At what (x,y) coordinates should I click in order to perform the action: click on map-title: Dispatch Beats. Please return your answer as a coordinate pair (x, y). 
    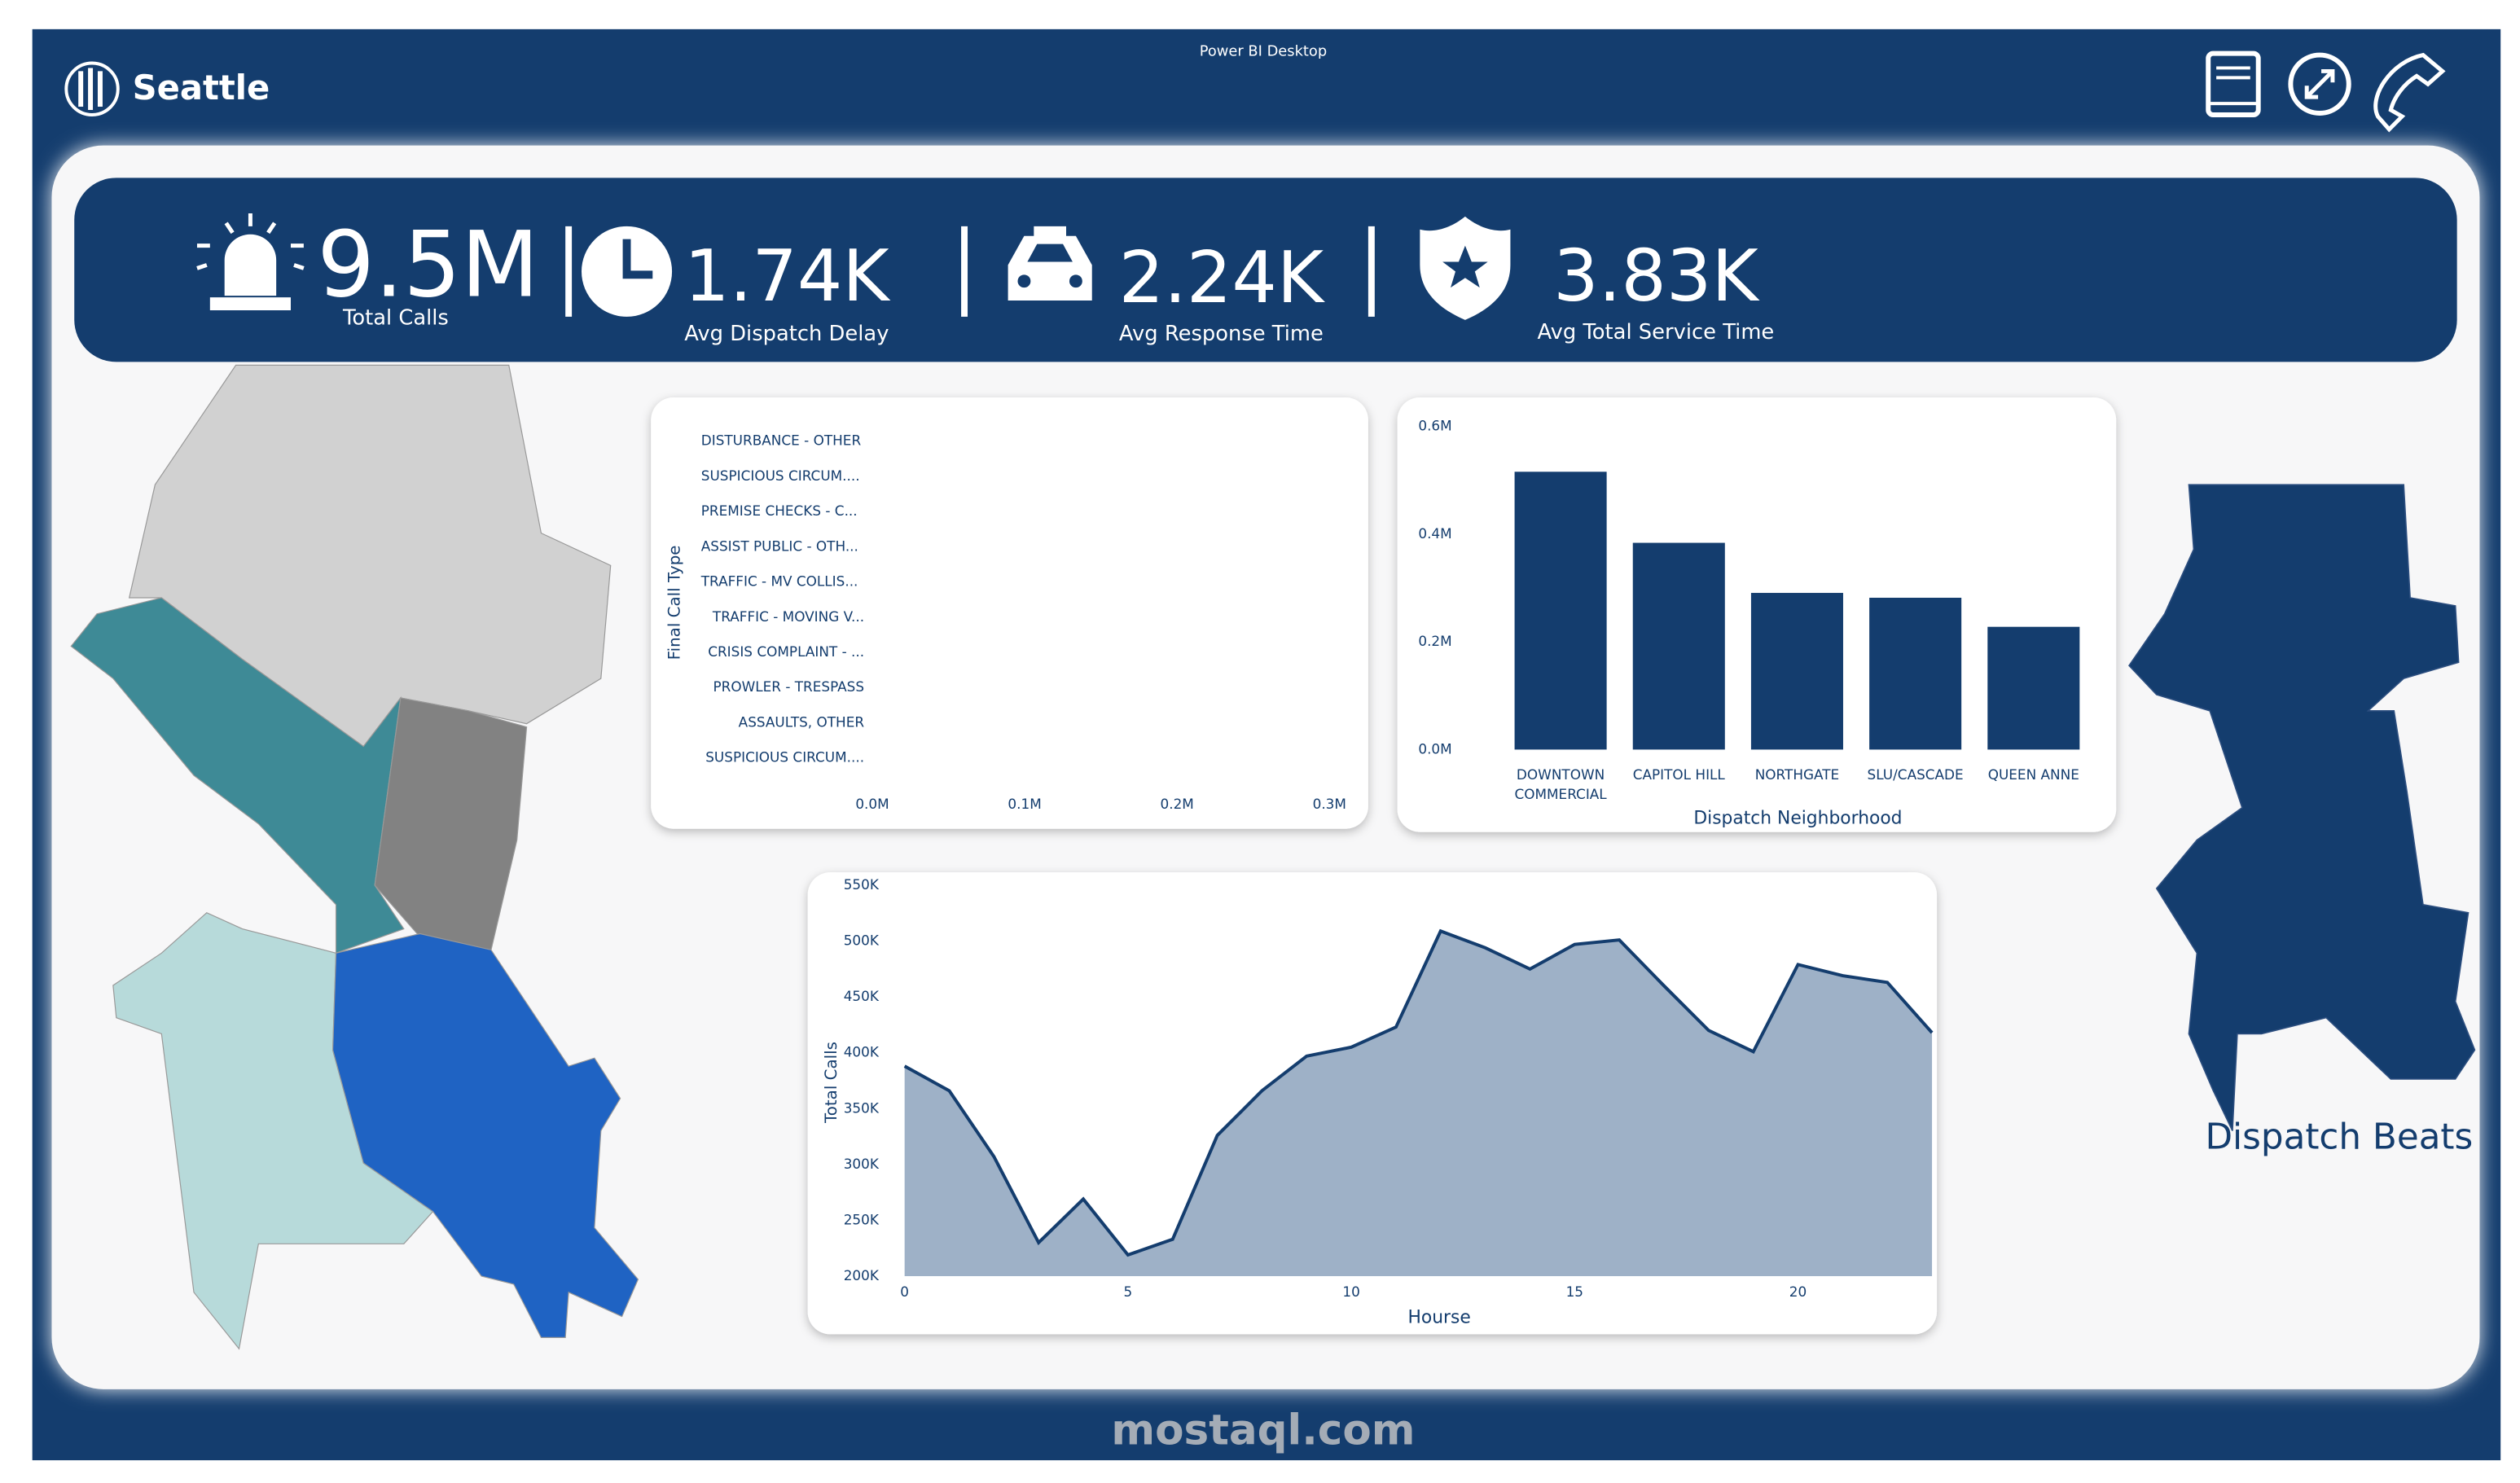
    Looking at the image, I should click on (2339, 1137).